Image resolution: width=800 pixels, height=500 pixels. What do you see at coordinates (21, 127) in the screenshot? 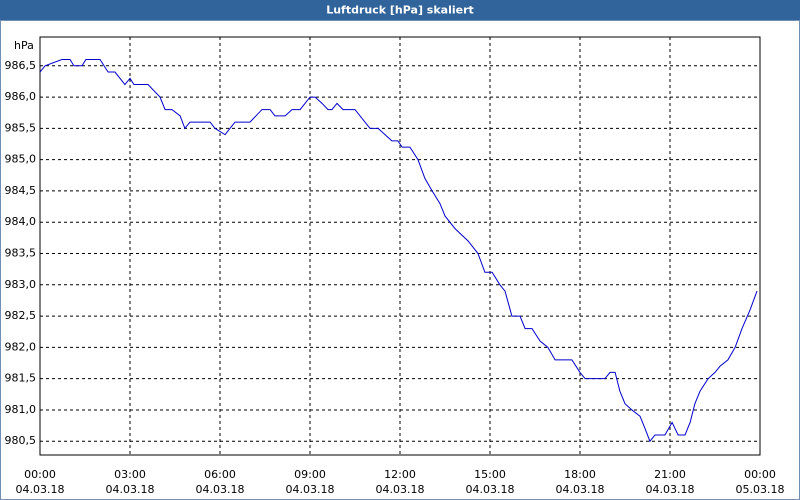
I see `y-tick-label: 985,5` at bounding box center [21, 127].